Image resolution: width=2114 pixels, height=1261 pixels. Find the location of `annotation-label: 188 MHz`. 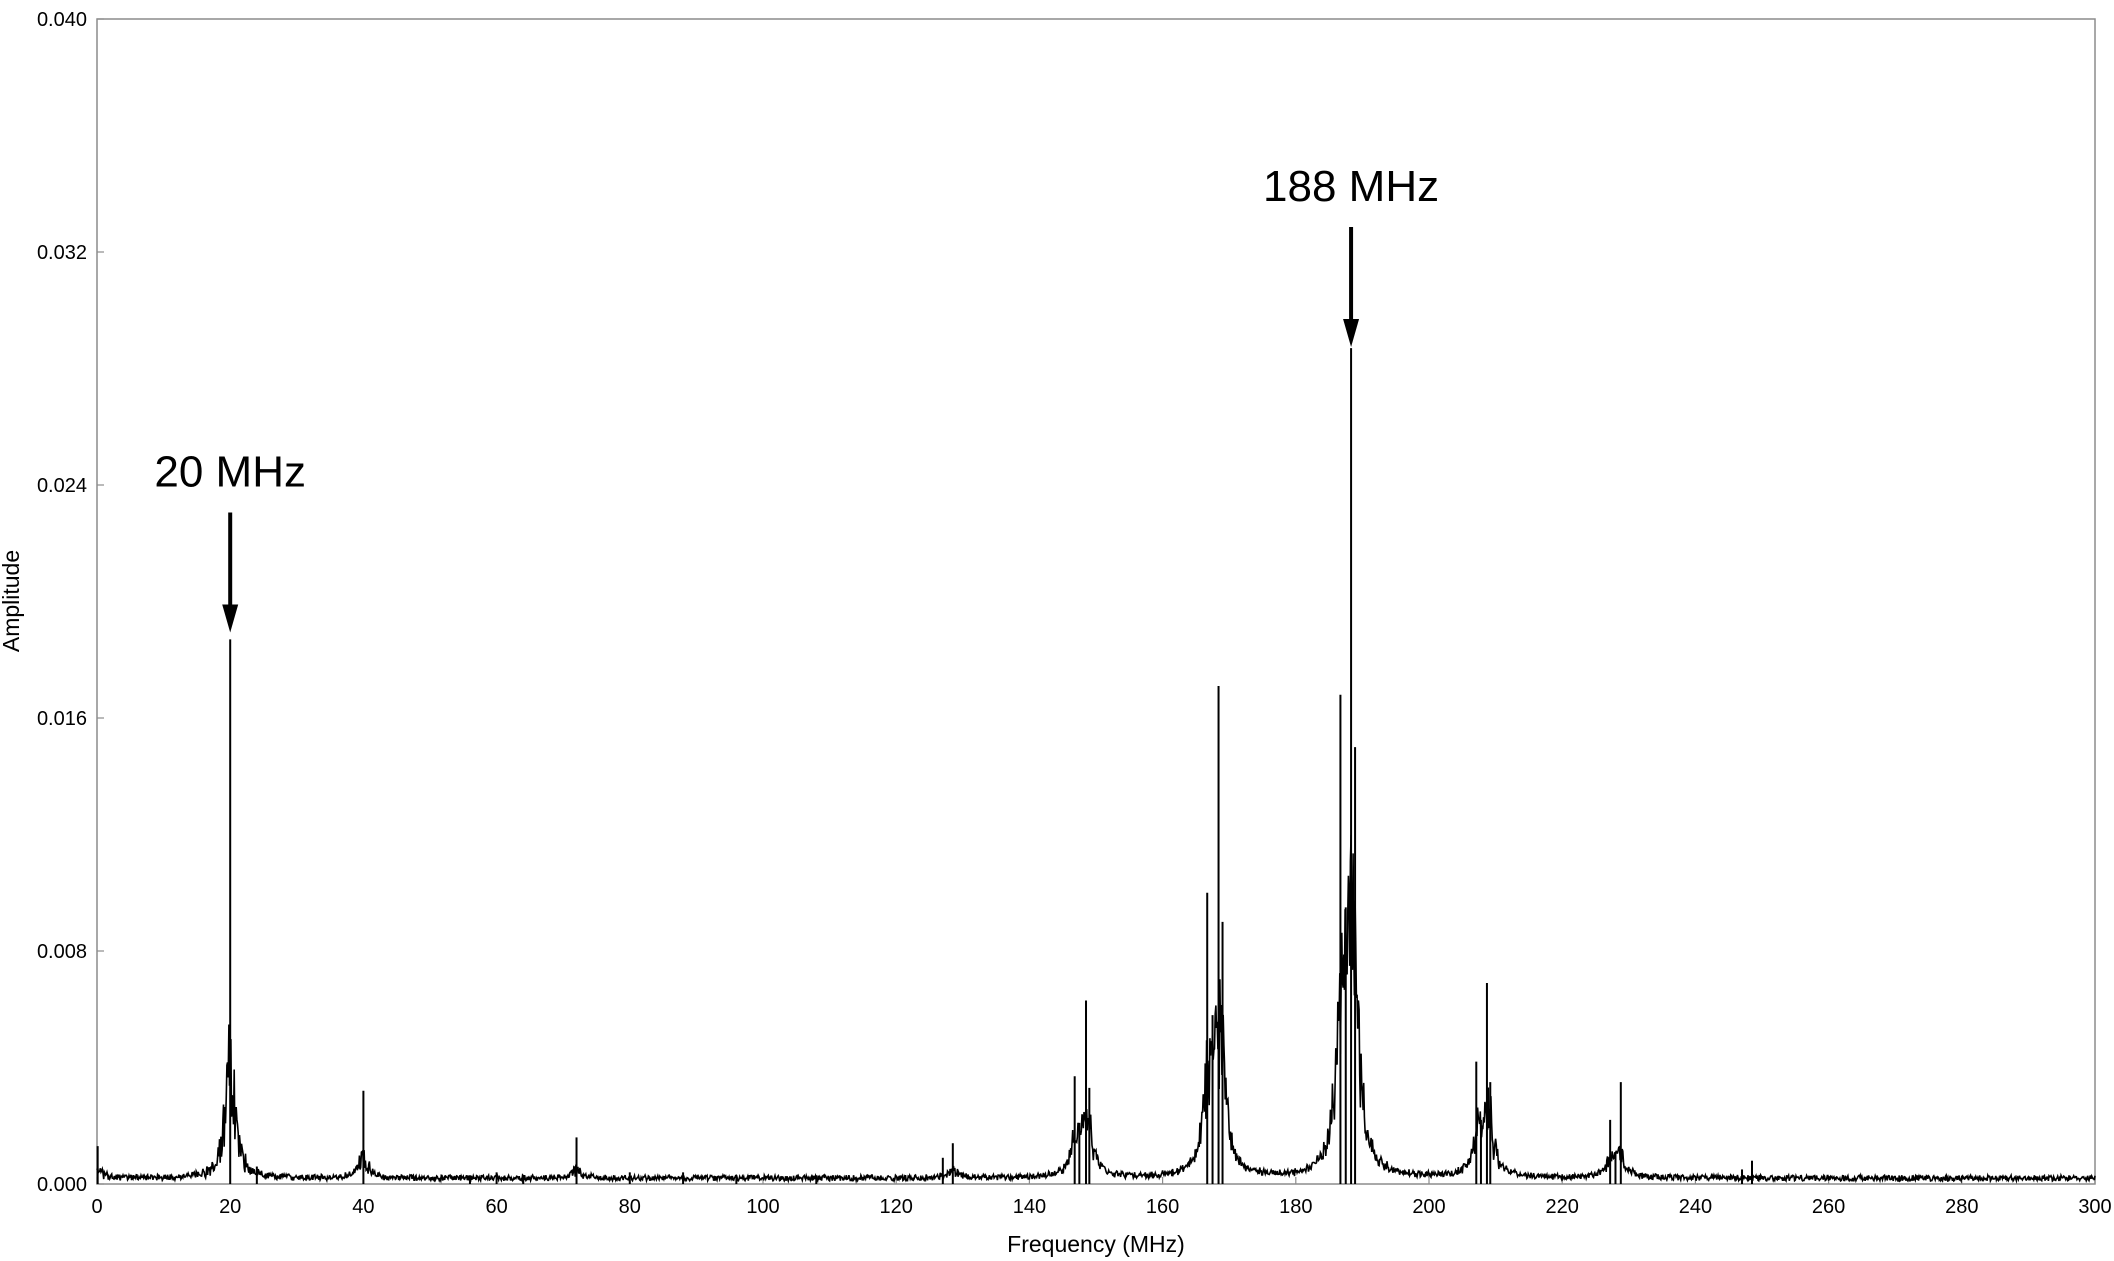

annotation-label: 188 MHz is located at coordinates (1351, 186).